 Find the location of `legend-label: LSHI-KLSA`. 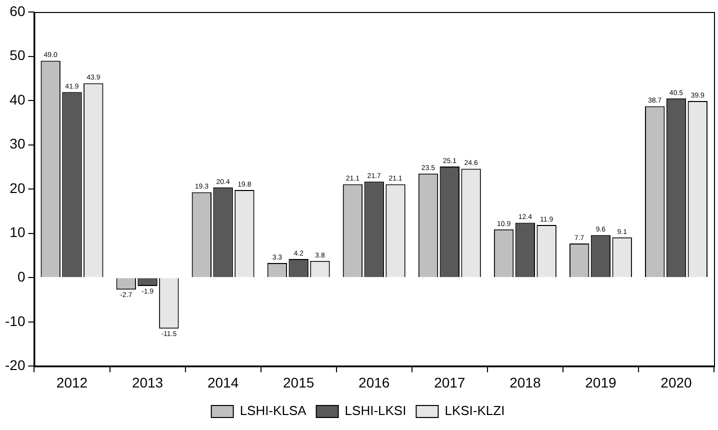

legend-label: LSHI-KLSA is located at coordinates (273, 410).